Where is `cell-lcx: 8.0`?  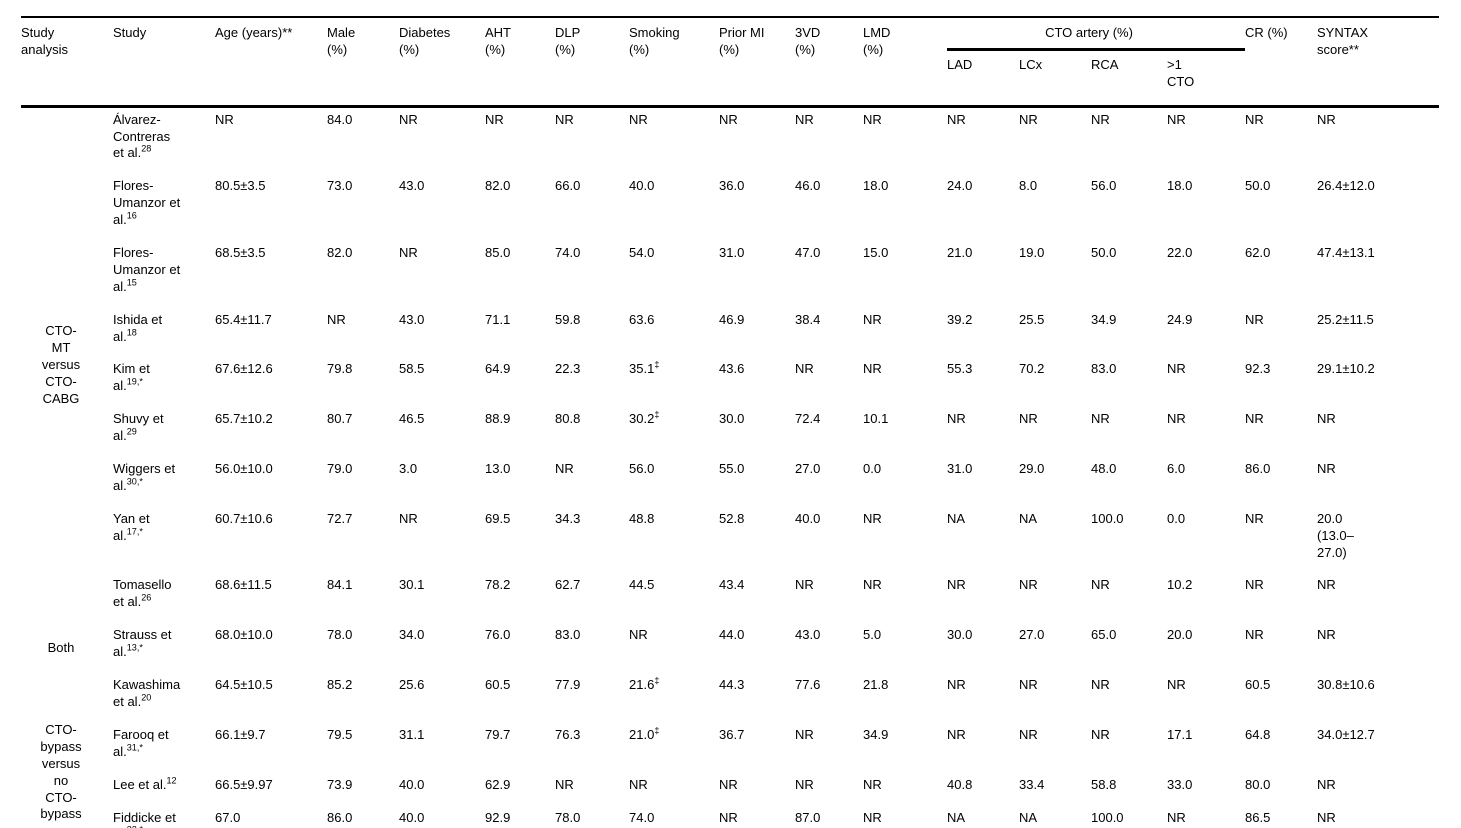 cell-lcx: 8.0 is located at coordinates (1028, 186).